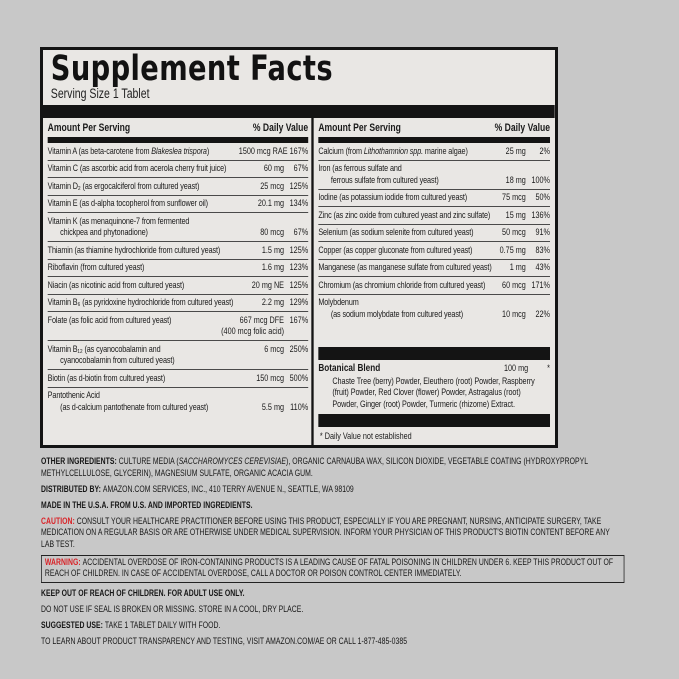 The image size is (679, 679). Describe the element at coordinates (338, 302) in the screenshot. I see `nutrient-name-text: Molybdenum` at that location.